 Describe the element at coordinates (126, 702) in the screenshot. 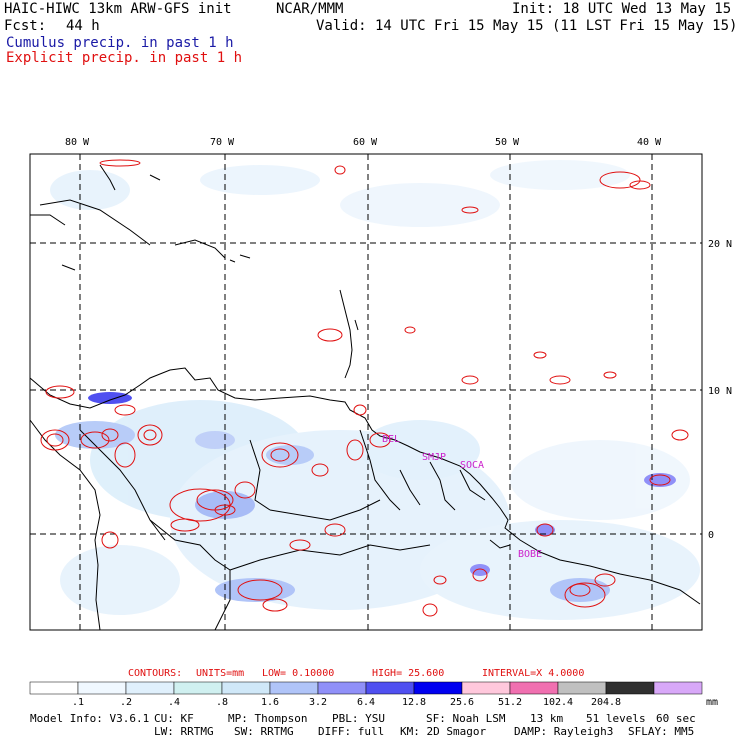

I see `colorbar-tick-label: .2` at that location.